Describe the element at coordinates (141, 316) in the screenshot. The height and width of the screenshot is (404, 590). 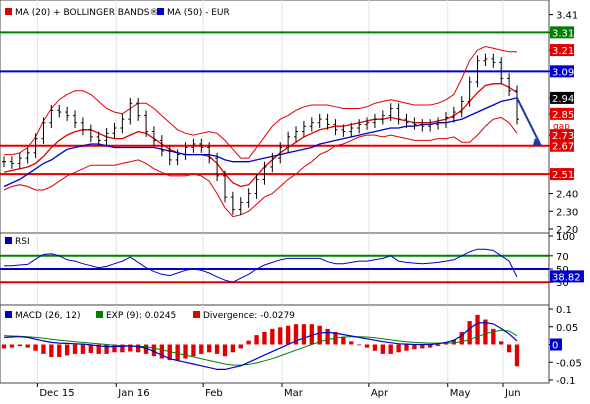
I see `legend-exp-label: EXP (9): 0.0245` at that location.